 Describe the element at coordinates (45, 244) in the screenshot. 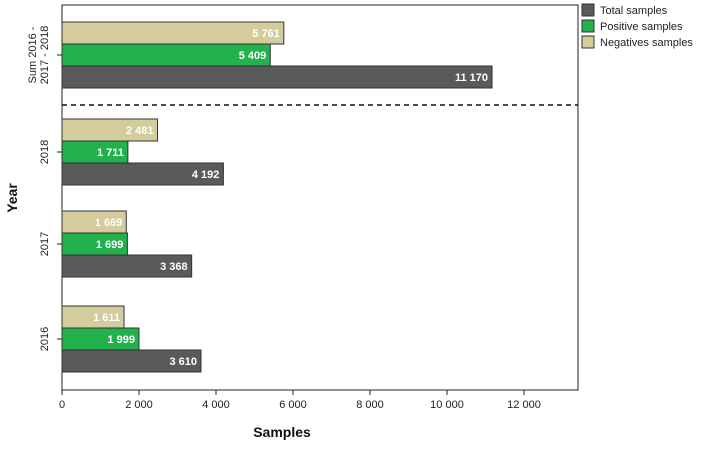

I see `category-label: 2017` at that location.